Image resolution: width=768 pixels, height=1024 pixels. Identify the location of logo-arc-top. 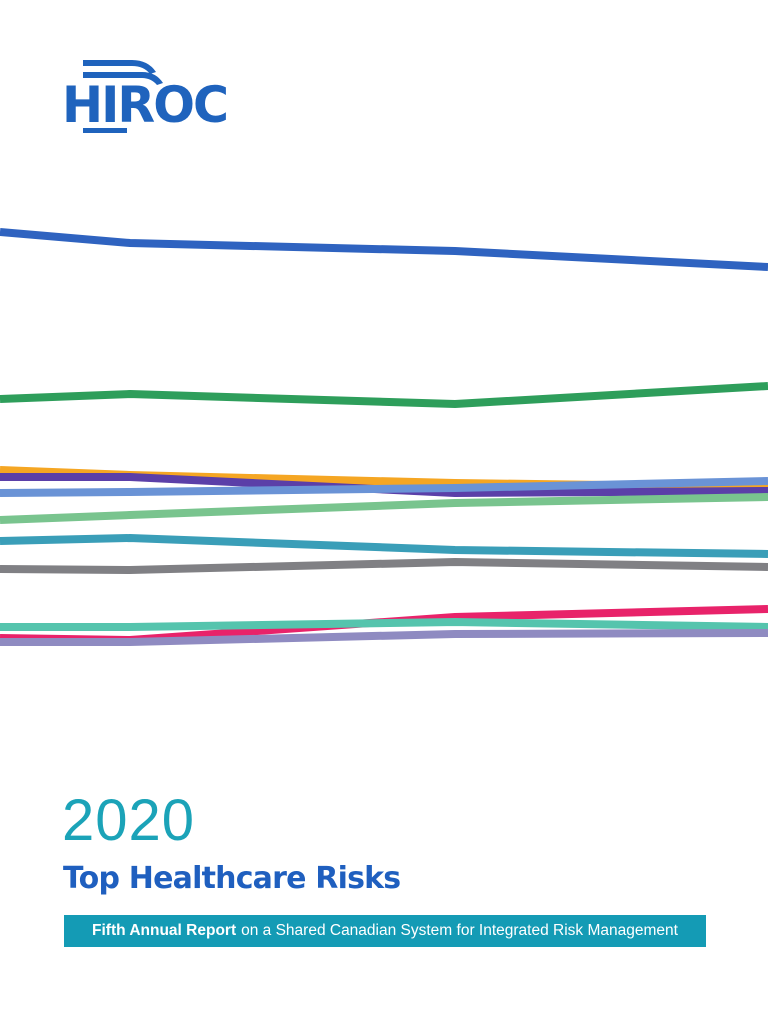
(119, 67).